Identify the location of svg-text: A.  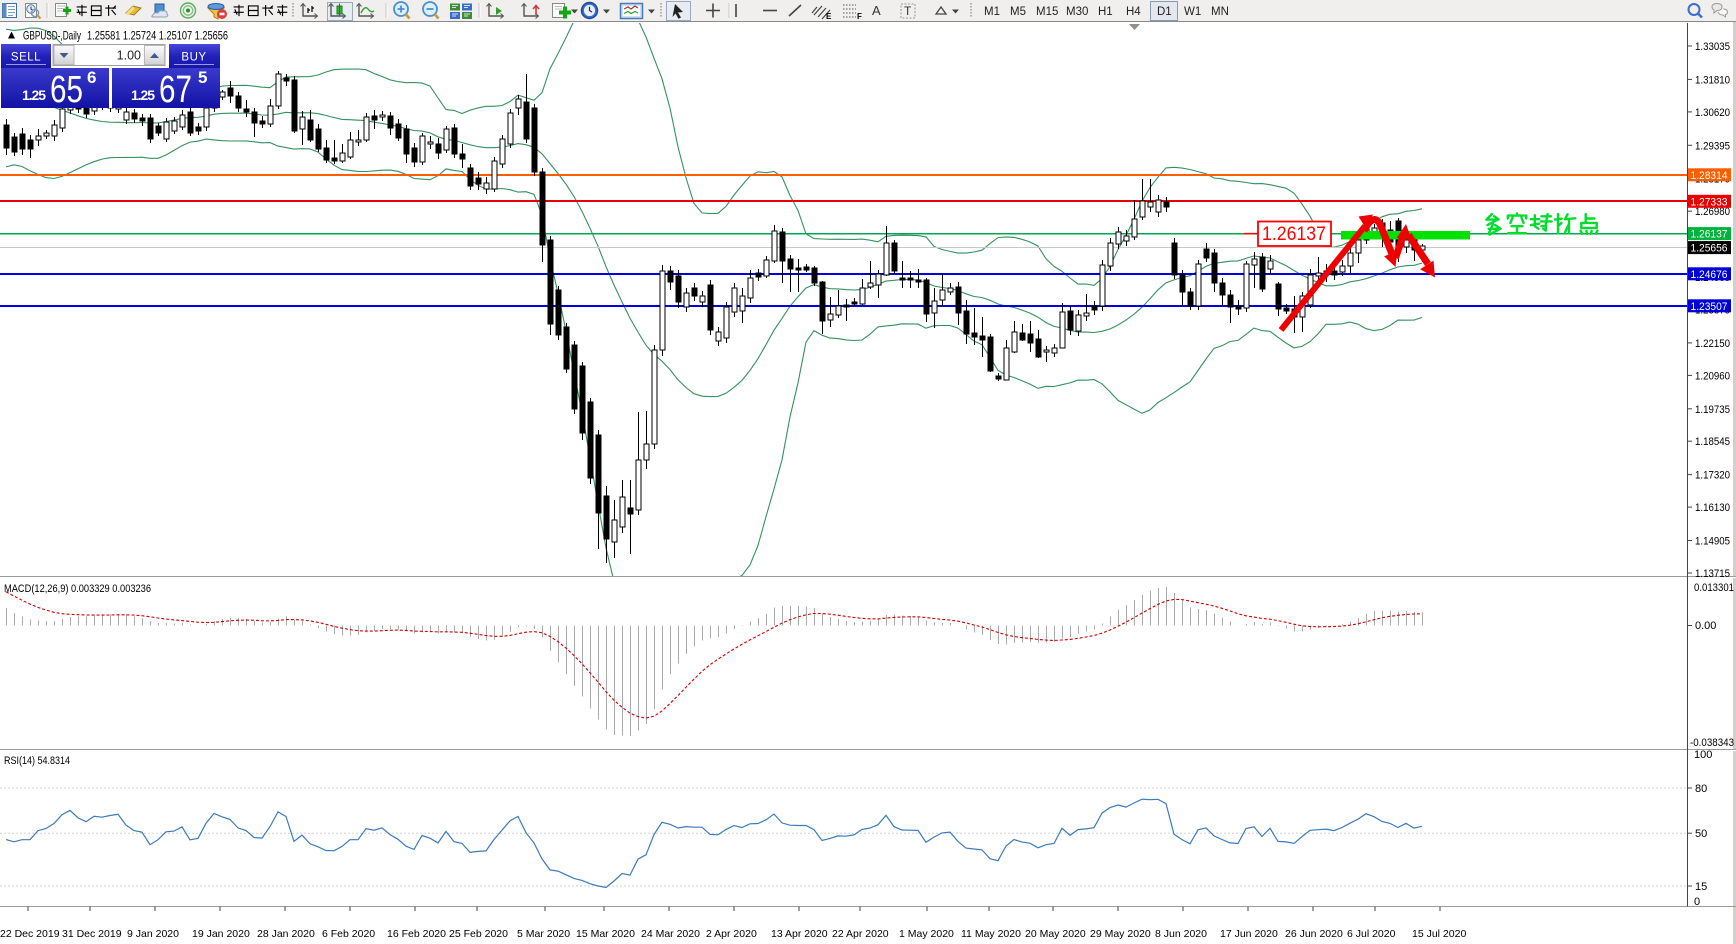
(876, 10).